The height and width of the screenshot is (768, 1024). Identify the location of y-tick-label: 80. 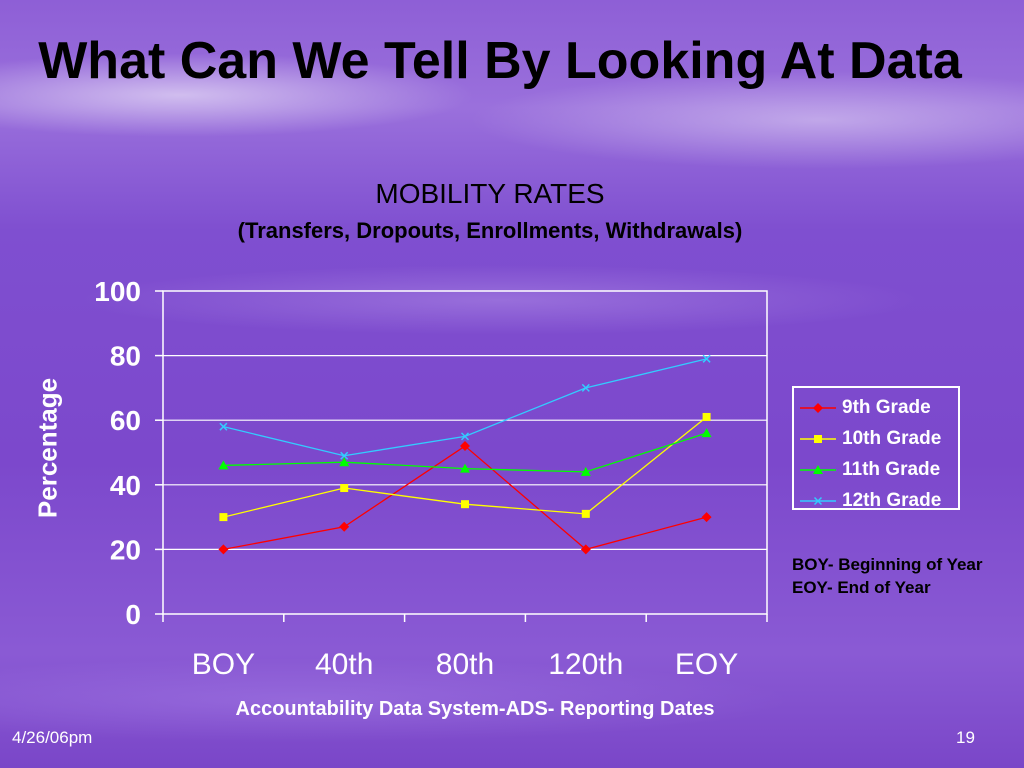
(125, 356).